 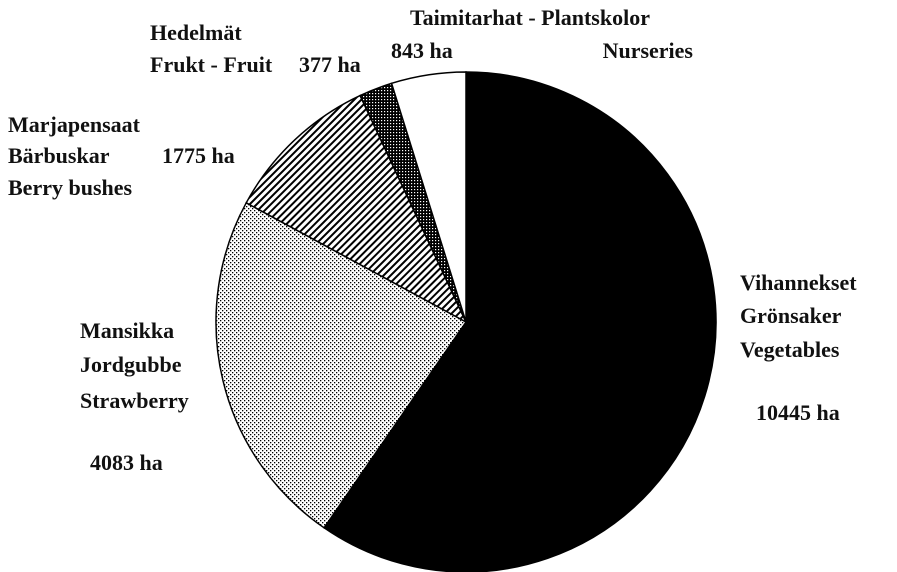 What do you see at coordinates (422, 50) in the screenshot?
I see `value-label: 843 ha` at bounding box center [422, 50].